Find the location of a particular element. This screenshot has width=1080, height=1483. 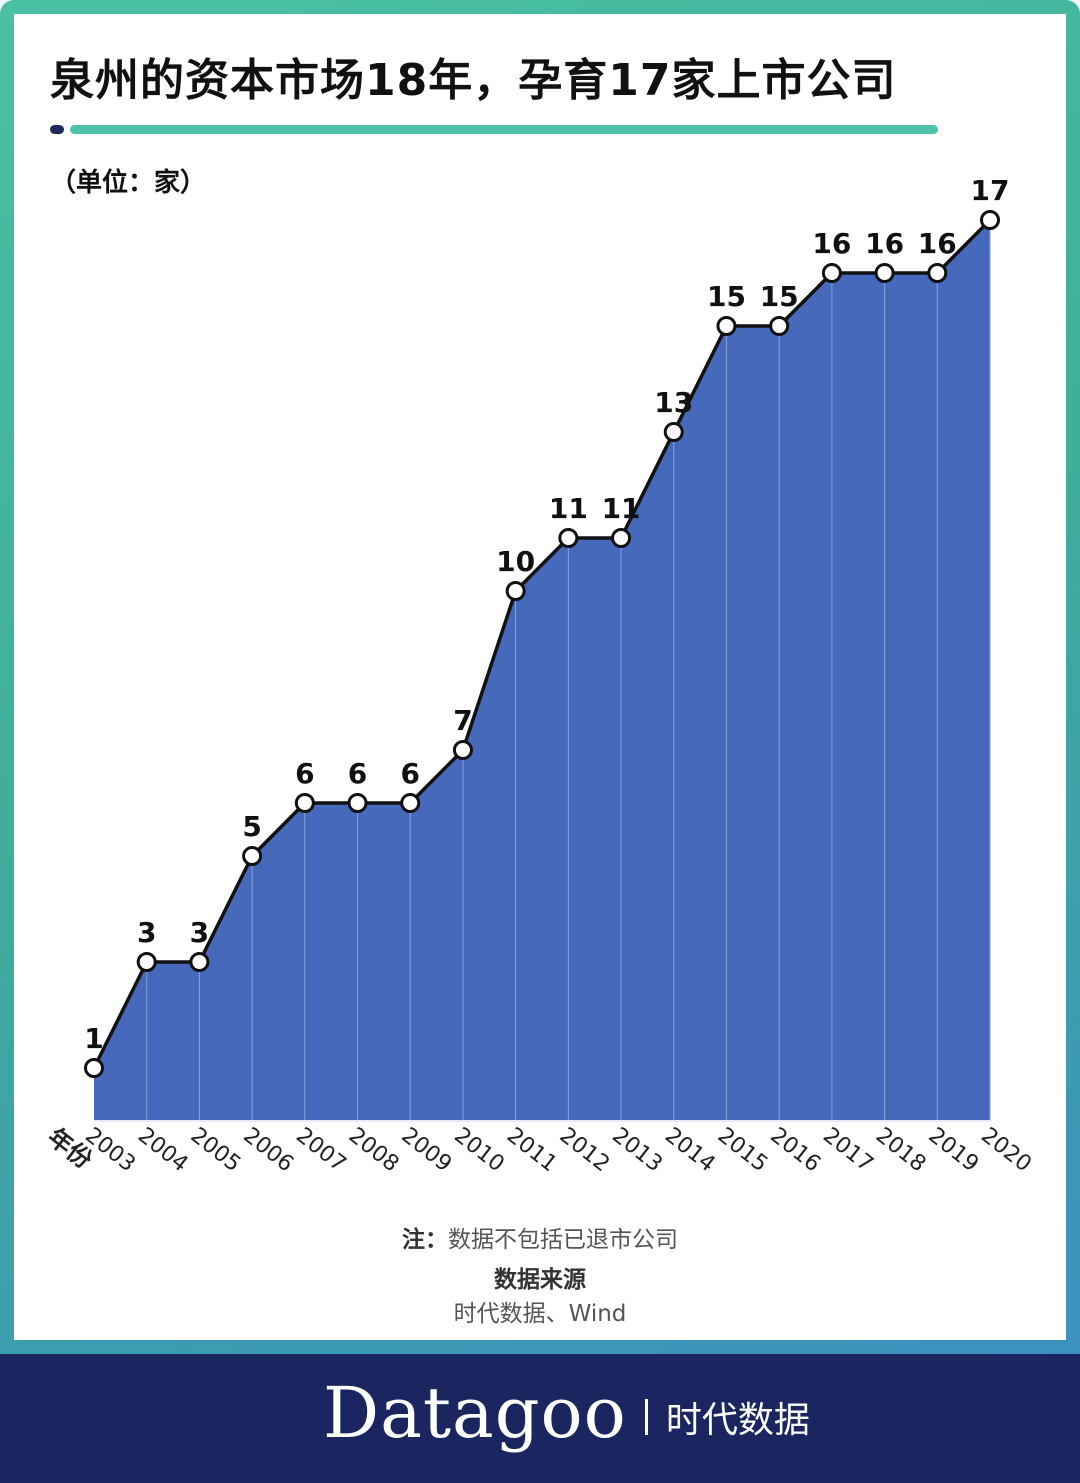

data-label-2013: 11 is located at coordinates (621, 508).